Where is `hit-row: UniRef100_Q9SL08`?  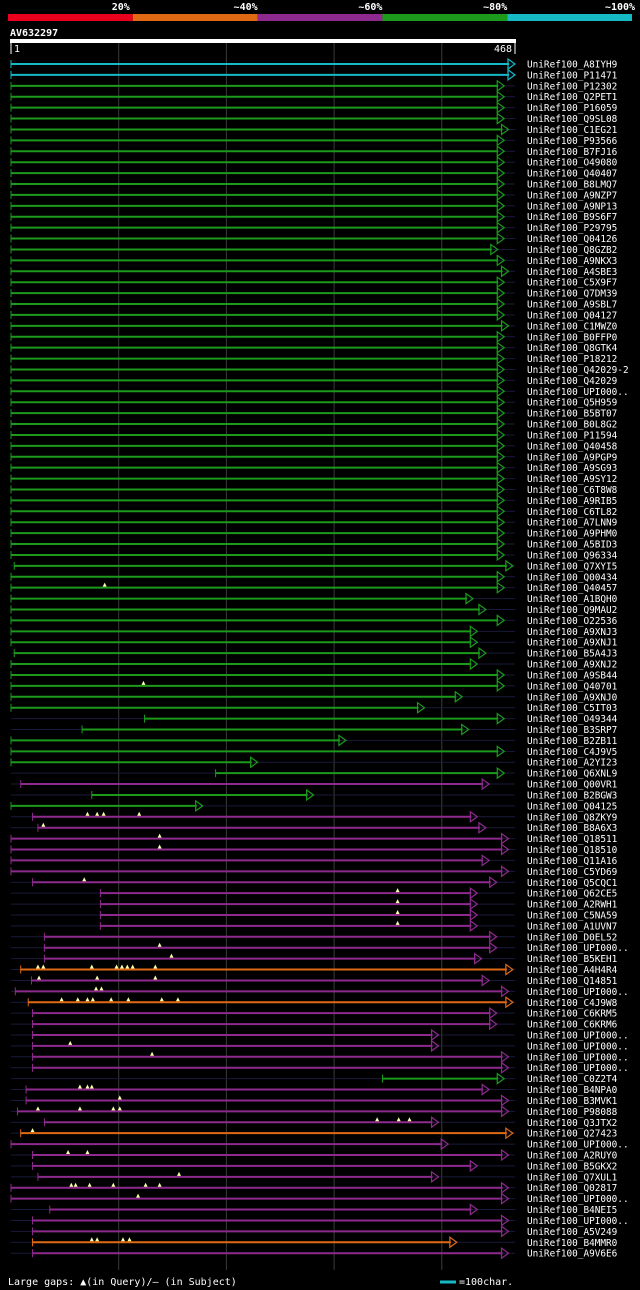
hit-row: UniRef100_Q9SL08 is located at coordinates (314, 119).